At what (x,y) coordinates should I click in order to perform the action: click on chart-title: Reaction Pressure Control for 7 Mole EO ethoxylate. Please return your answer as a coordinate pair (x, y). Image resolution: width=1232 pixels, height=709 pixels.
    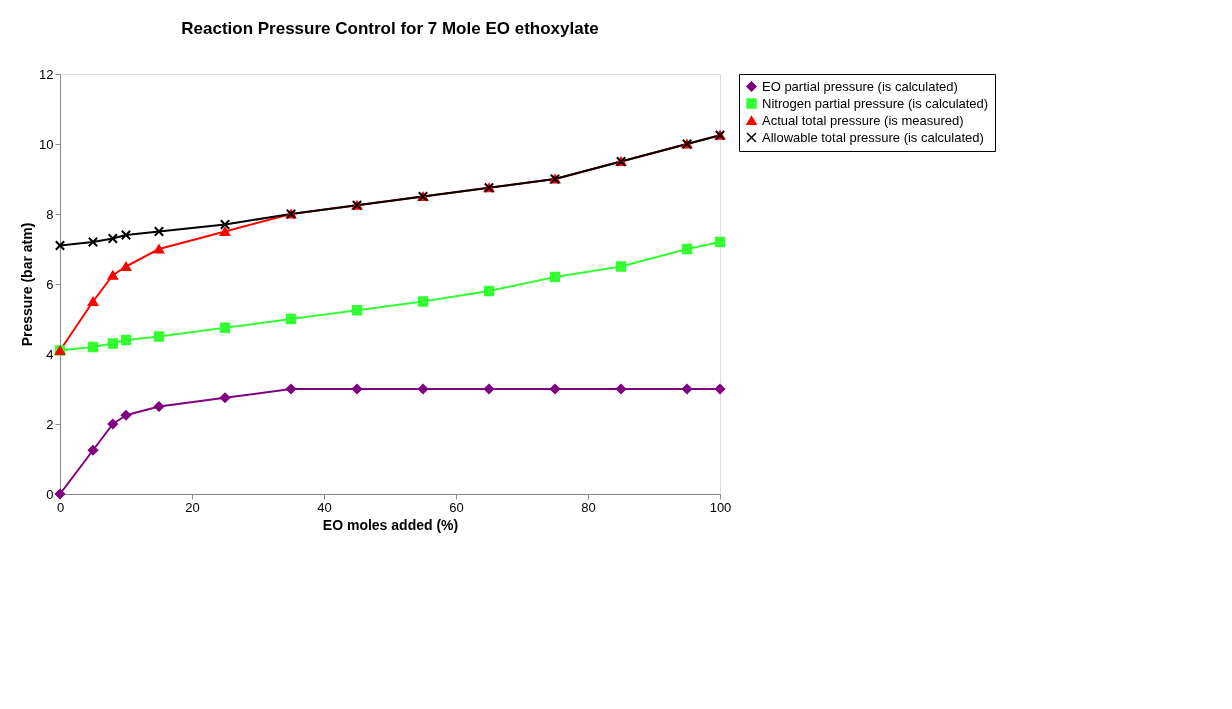
    Looking at the image, I should click on (390, 28).